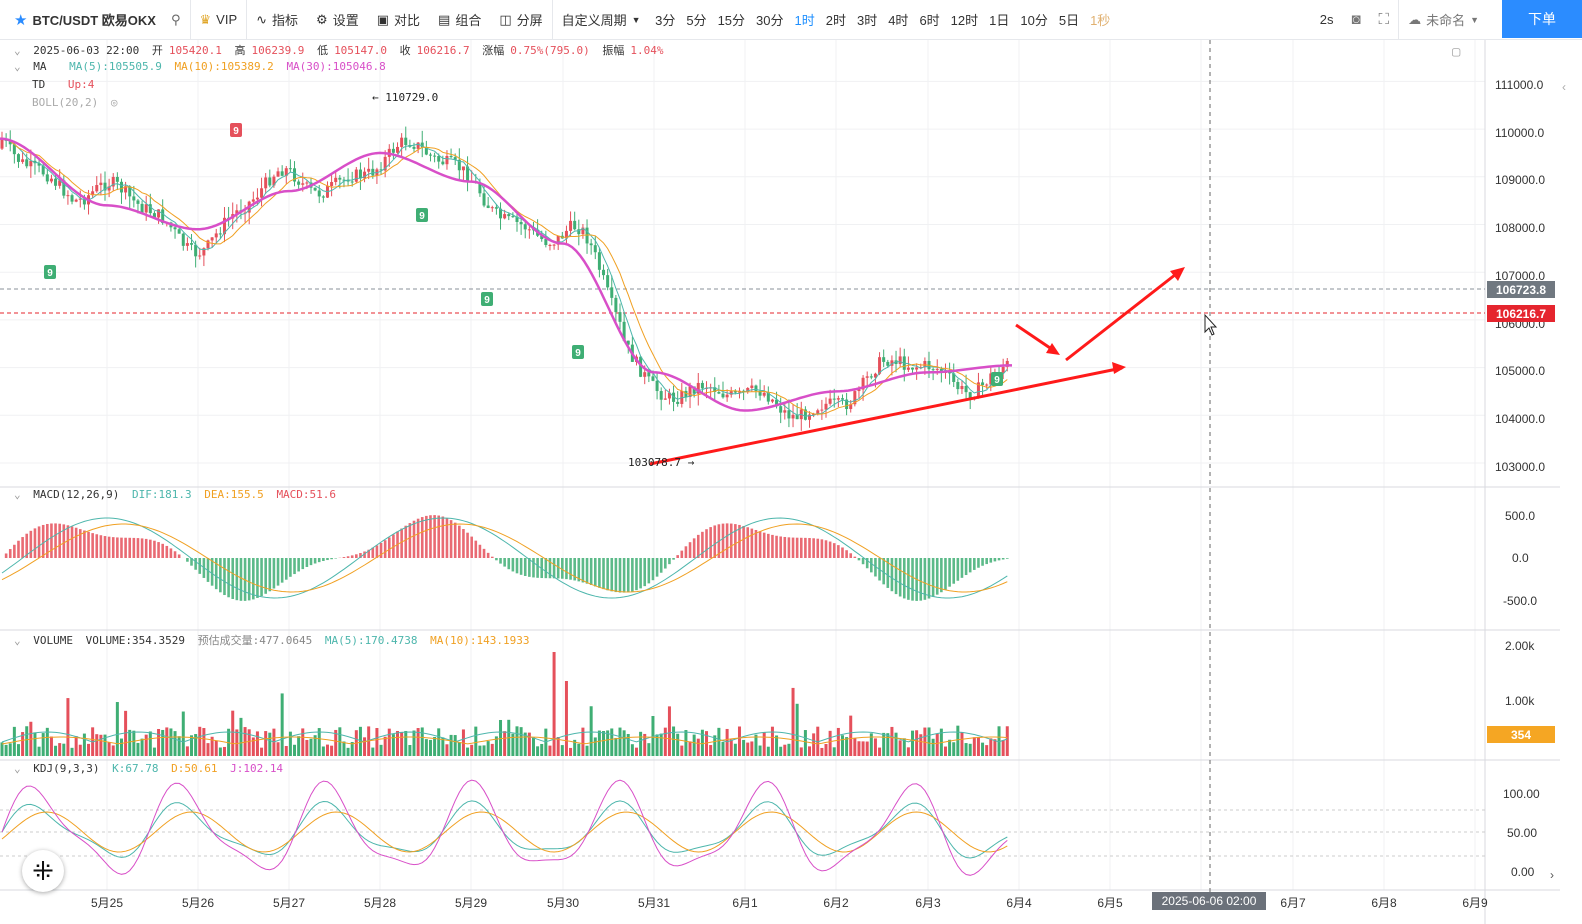  Describe the element at coordinates (262, 19) in the screenshot. I see `indicator-icon: ∿` at that location.